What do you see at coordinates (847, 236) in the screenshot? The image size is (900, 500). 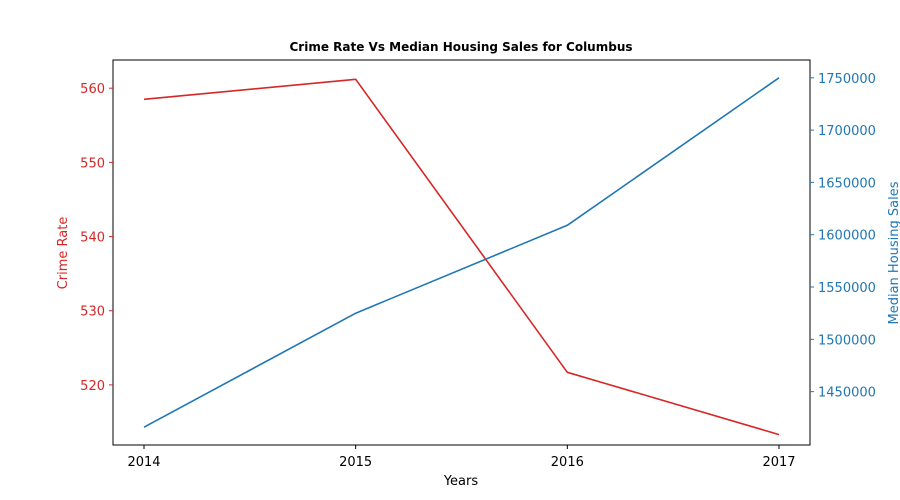 I see `y-right-tick-label: 1600000` at bounding box center [847, 236].